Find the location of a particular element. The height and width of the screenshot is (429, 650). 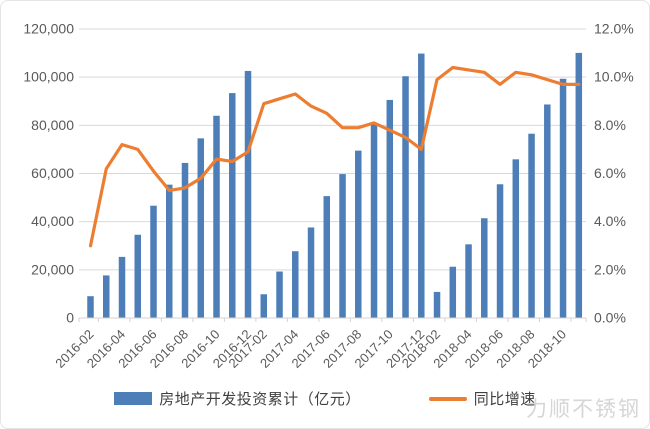

y-axis-label-right: 8.0% is located at coordinates (610, 125).